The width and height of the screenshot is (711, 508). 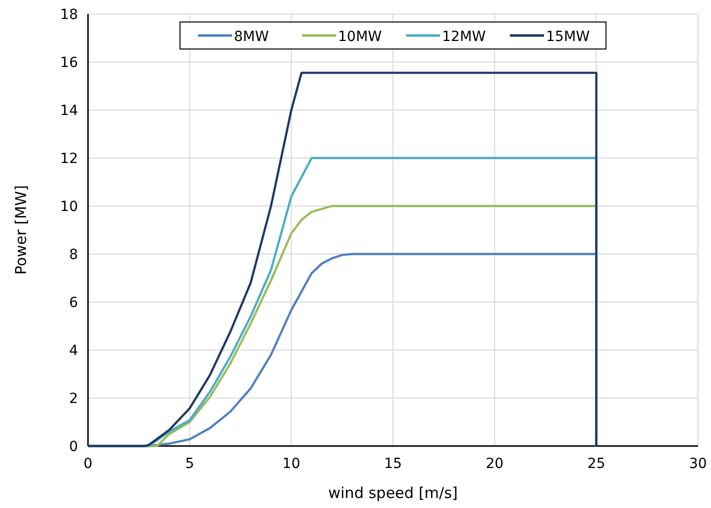 I want to click on legend-label: 15MW, so click(x=568, y=37).